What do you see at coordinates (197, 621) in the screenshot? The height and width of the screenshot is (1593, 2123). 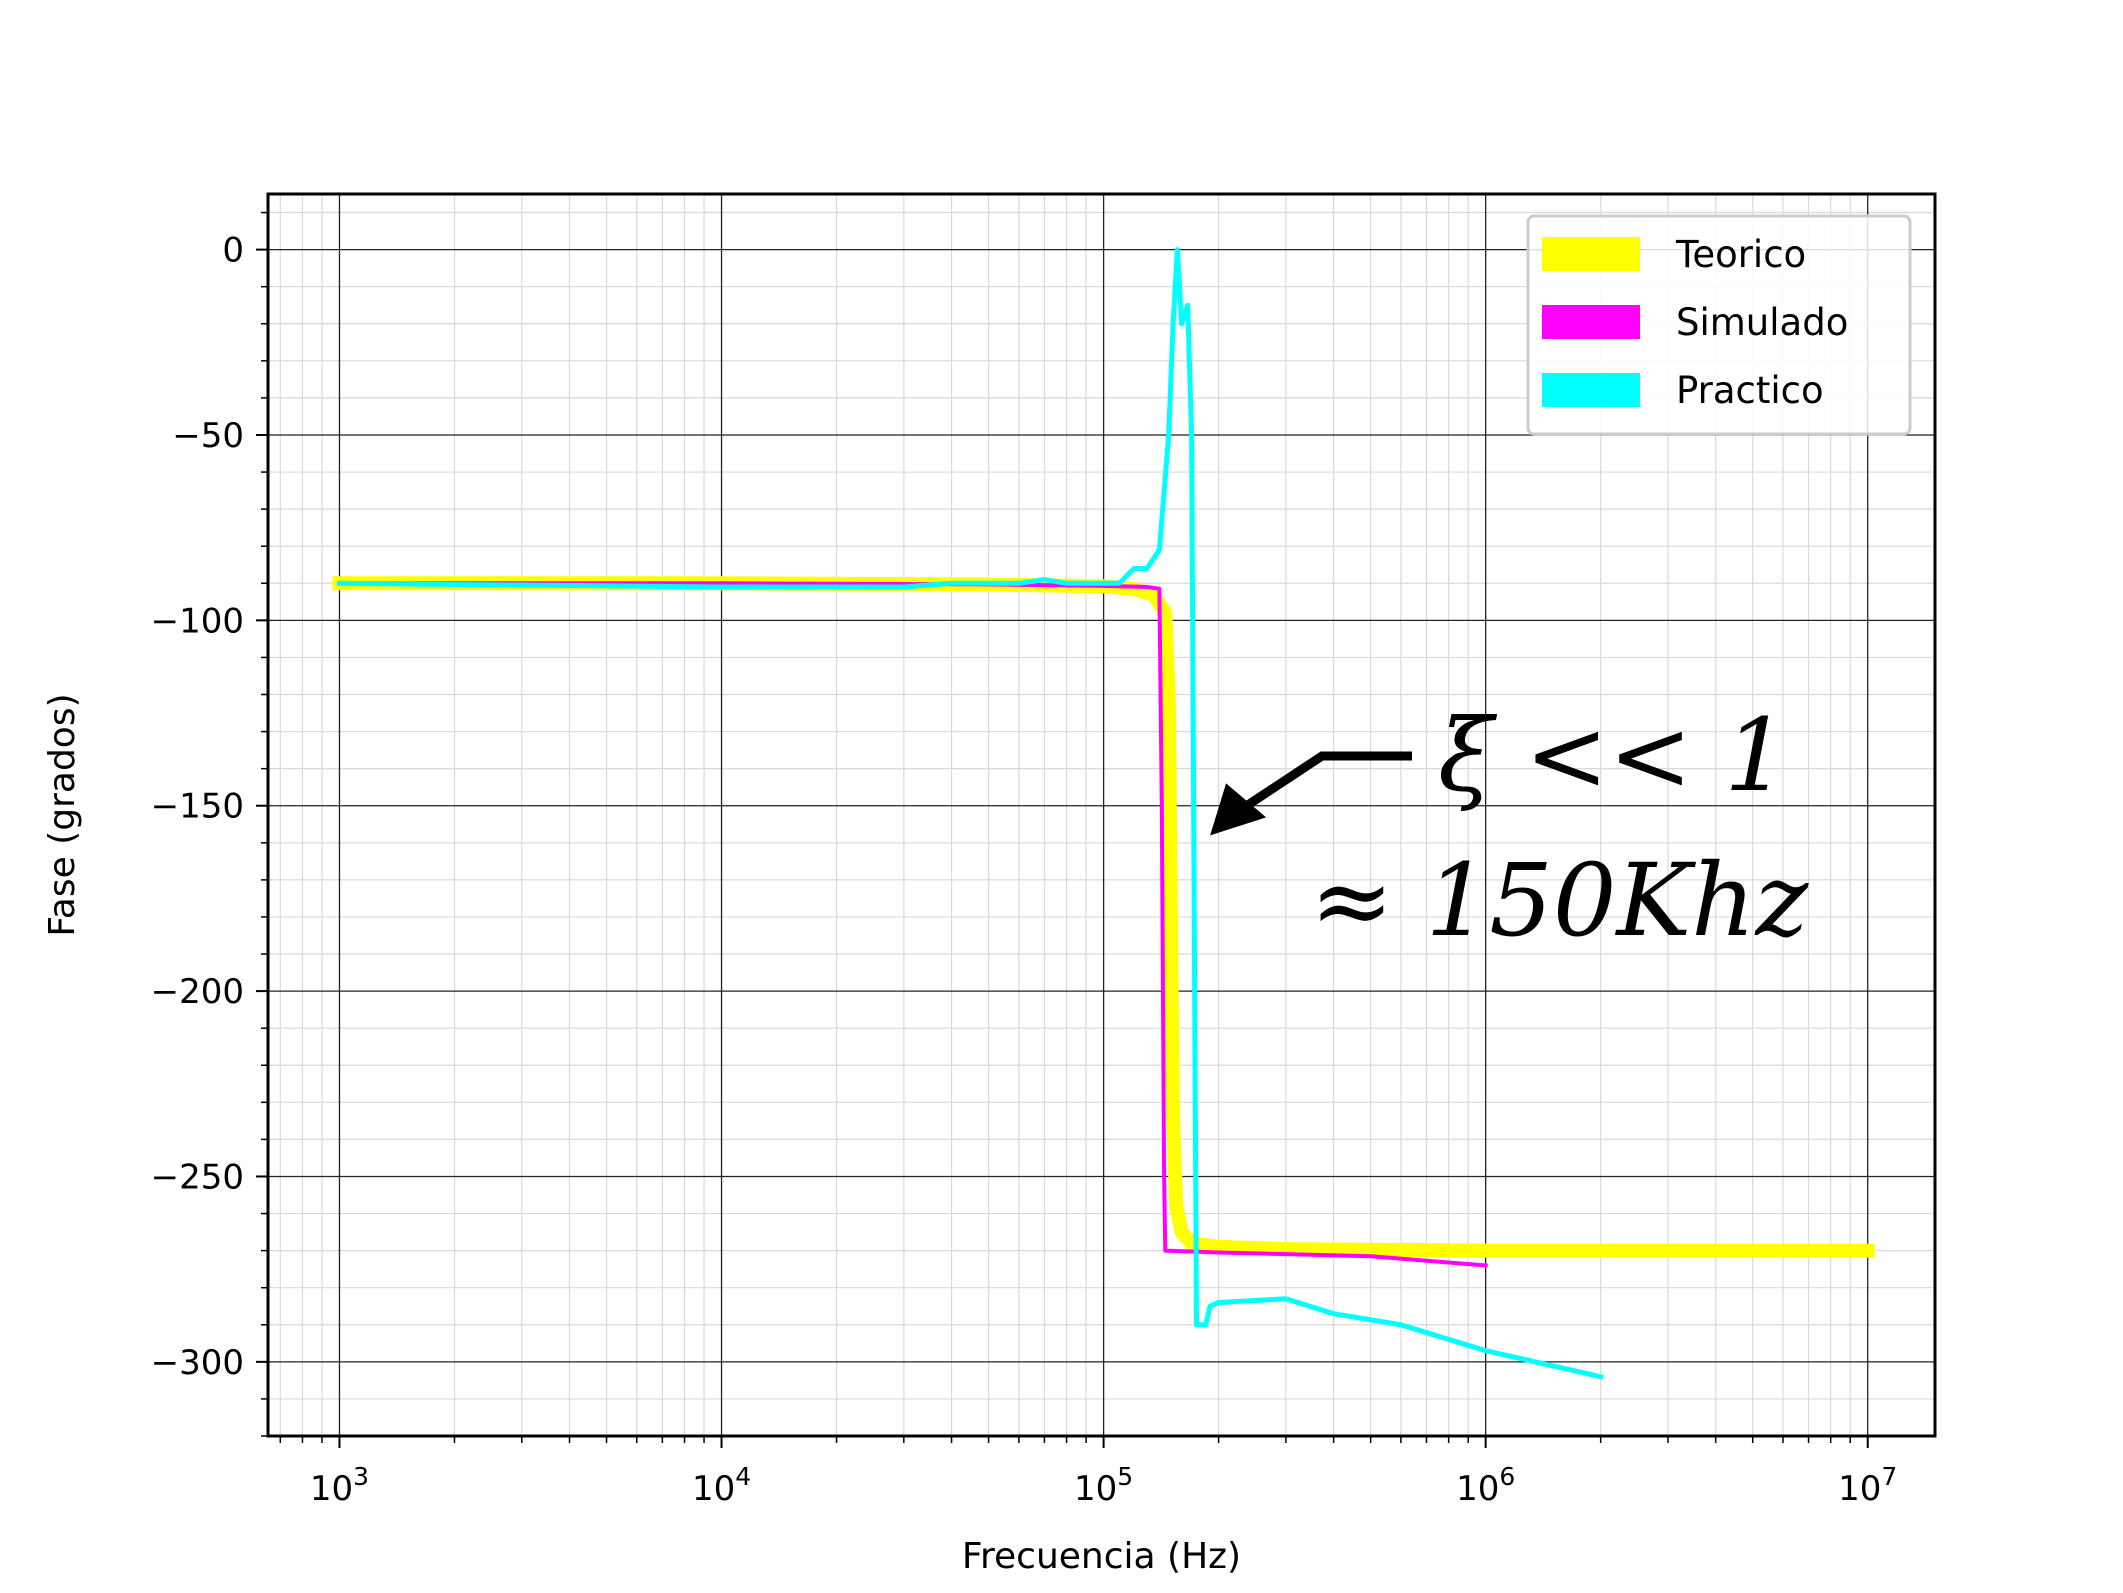 I see `y-tick-label: −100` at bounding box center [197, 621].